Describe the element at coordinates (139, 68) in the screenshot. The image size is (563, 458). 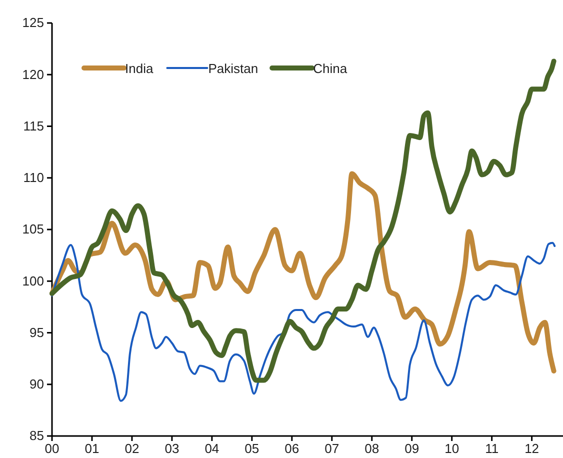
I see `legend-label: India` at that location.